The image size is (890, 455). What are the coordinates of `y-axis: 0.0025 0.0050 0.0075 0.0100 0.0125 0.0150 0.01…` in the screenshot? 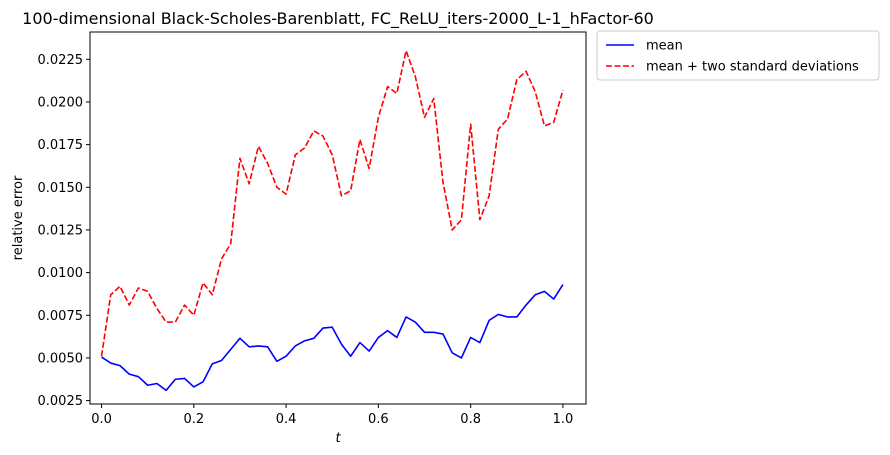 It's located at (64, 231).